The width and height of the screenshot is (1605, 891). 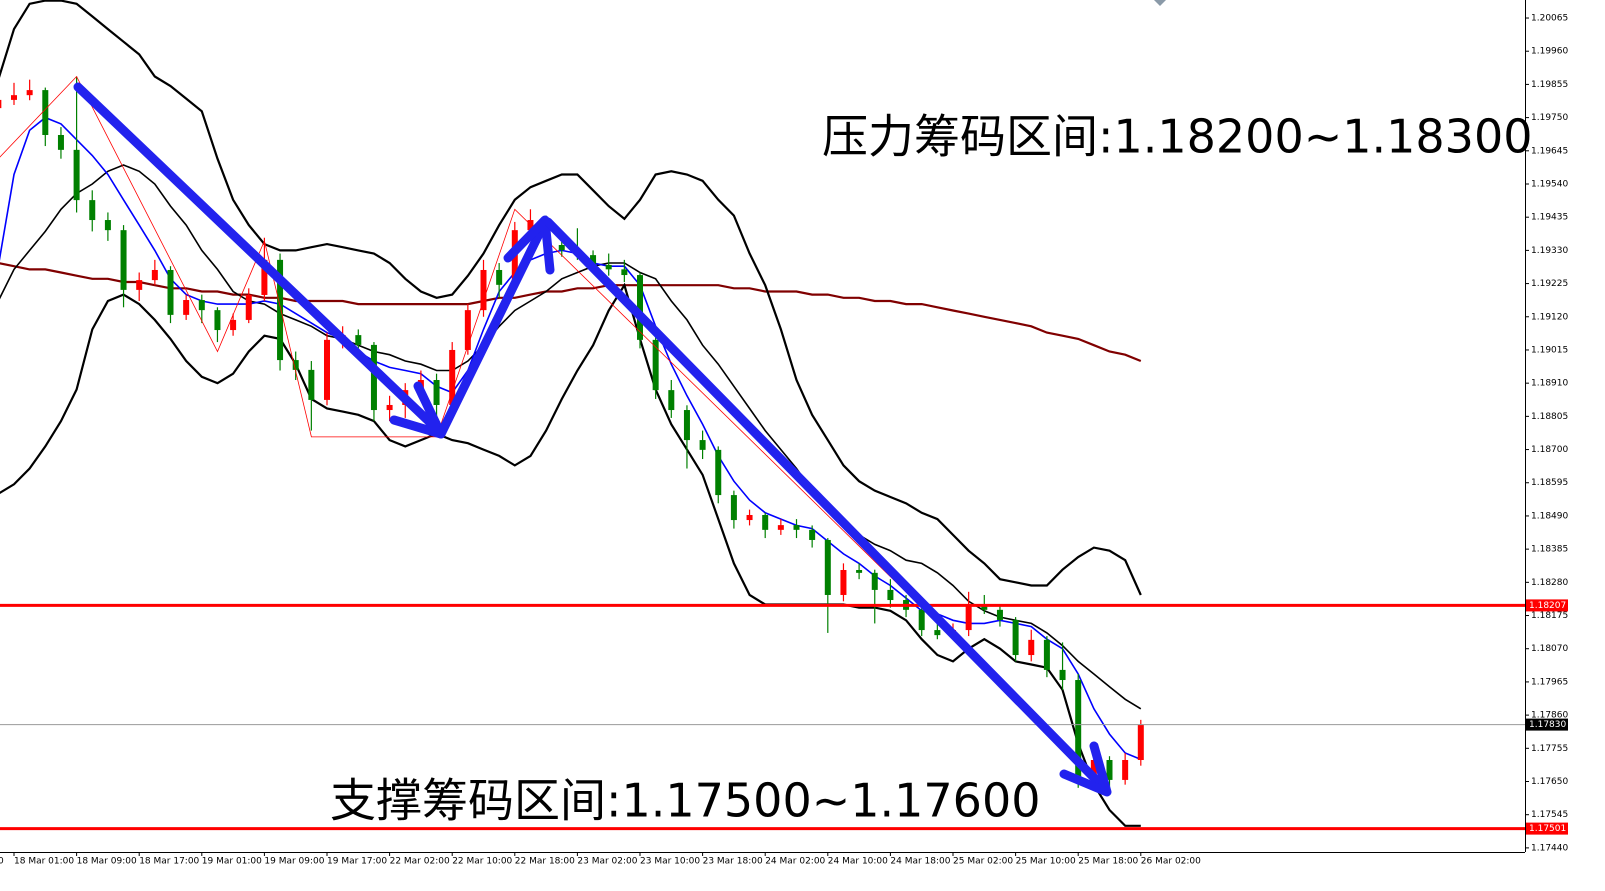 What do you see at coordinates (1549, 649) in the screenshot?
I see `y-tick-label: 1.18070` at bounding box center [1549, 649].